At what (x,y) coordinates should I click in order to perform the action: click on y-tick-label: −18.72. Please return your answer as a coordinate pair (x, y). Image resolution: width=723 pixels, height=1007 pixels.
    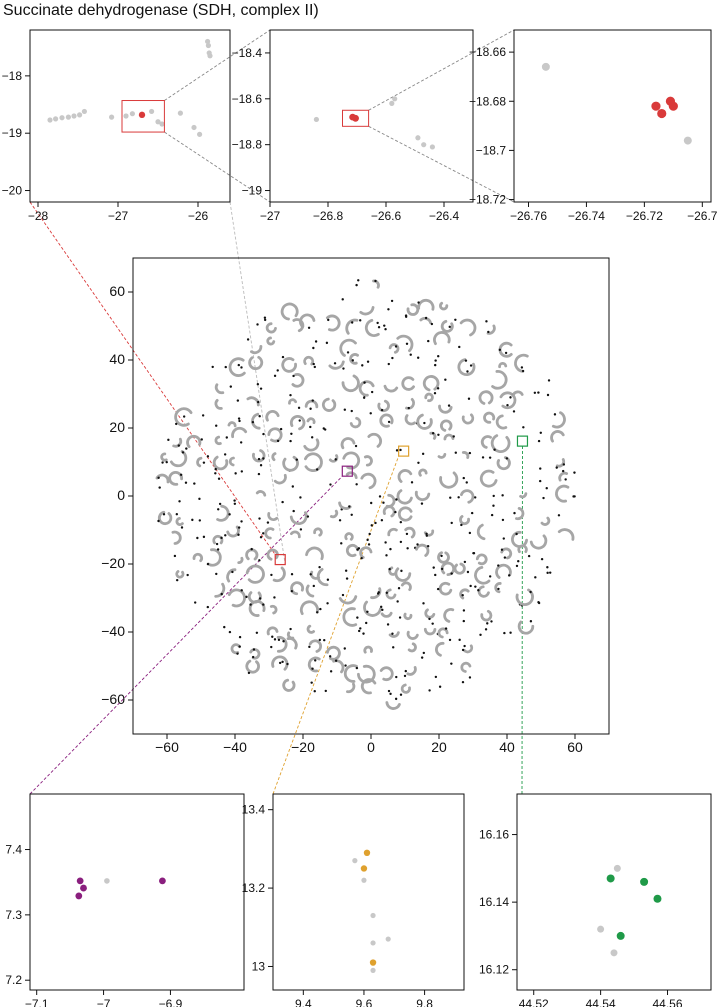
    Looking at the image, I should click on (487, 200).